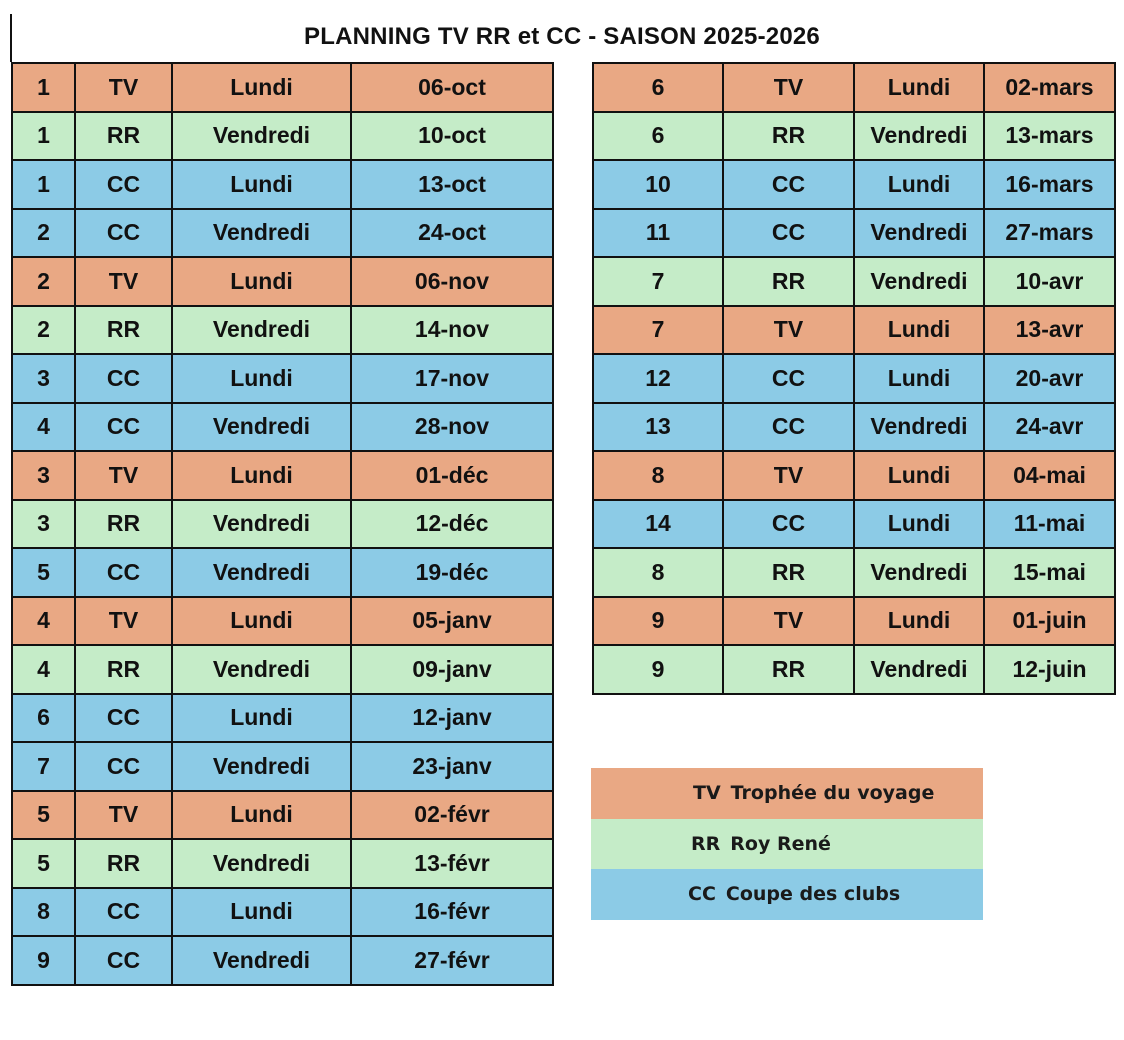  Describe the element at coordinates (452, 135) in the screenshot. I see `cell-date: 10-oct` at that location.